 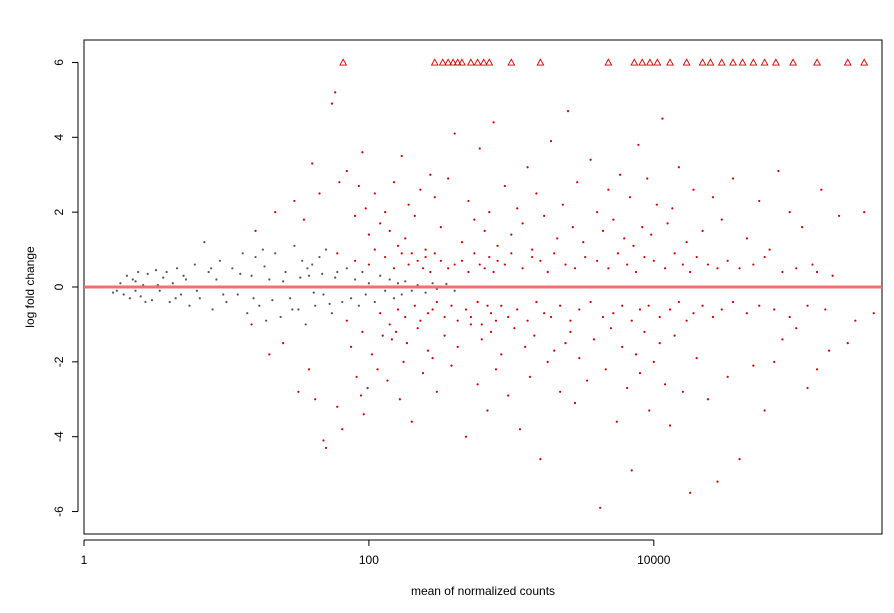 What do you see at coordinates (59, 211) in the screenshot?
I see `y-tick-label: 2` at bounding box center [59, 211].